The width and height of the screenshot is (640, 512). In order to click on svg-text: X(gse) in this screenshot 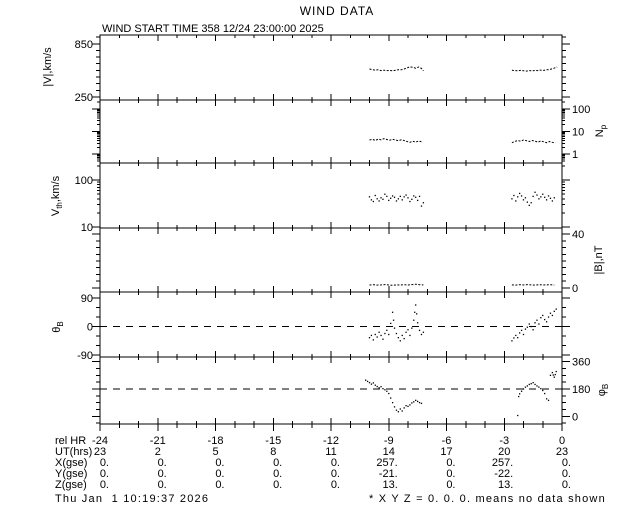, I will do `click(71, 463)`.